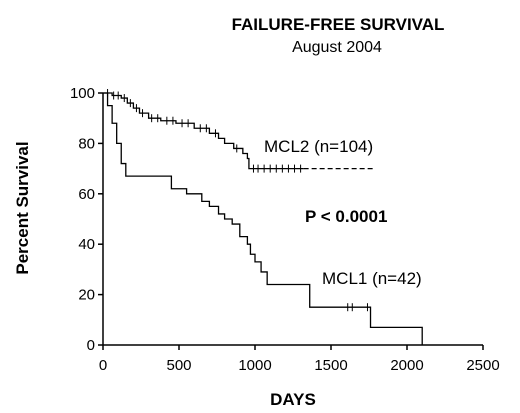 The height and width of the screenshot is (413, 520). What do you see at coordinates (299, 359) in the screenshot?
I see `x-ticks: 0 500 1000 1500 2000 2500` at bounding box center [299, 359].